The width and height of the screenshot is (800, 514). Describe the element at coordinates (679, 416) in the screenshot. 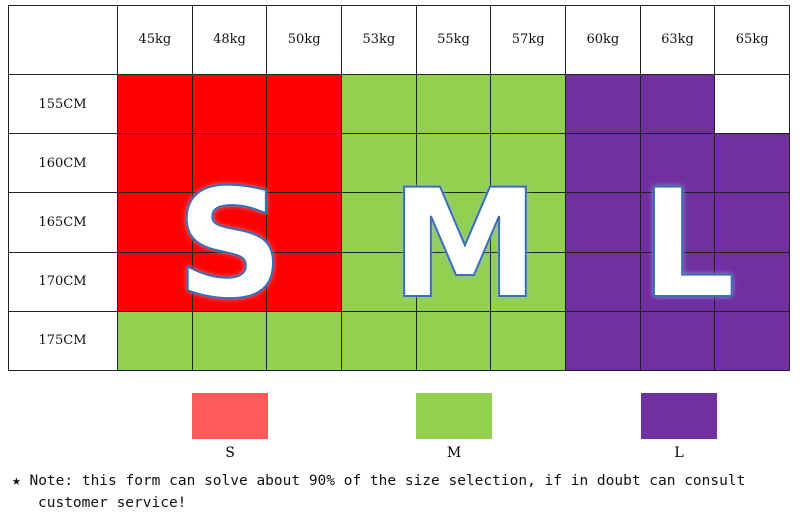

I see `legend-swatch-l` at that location.